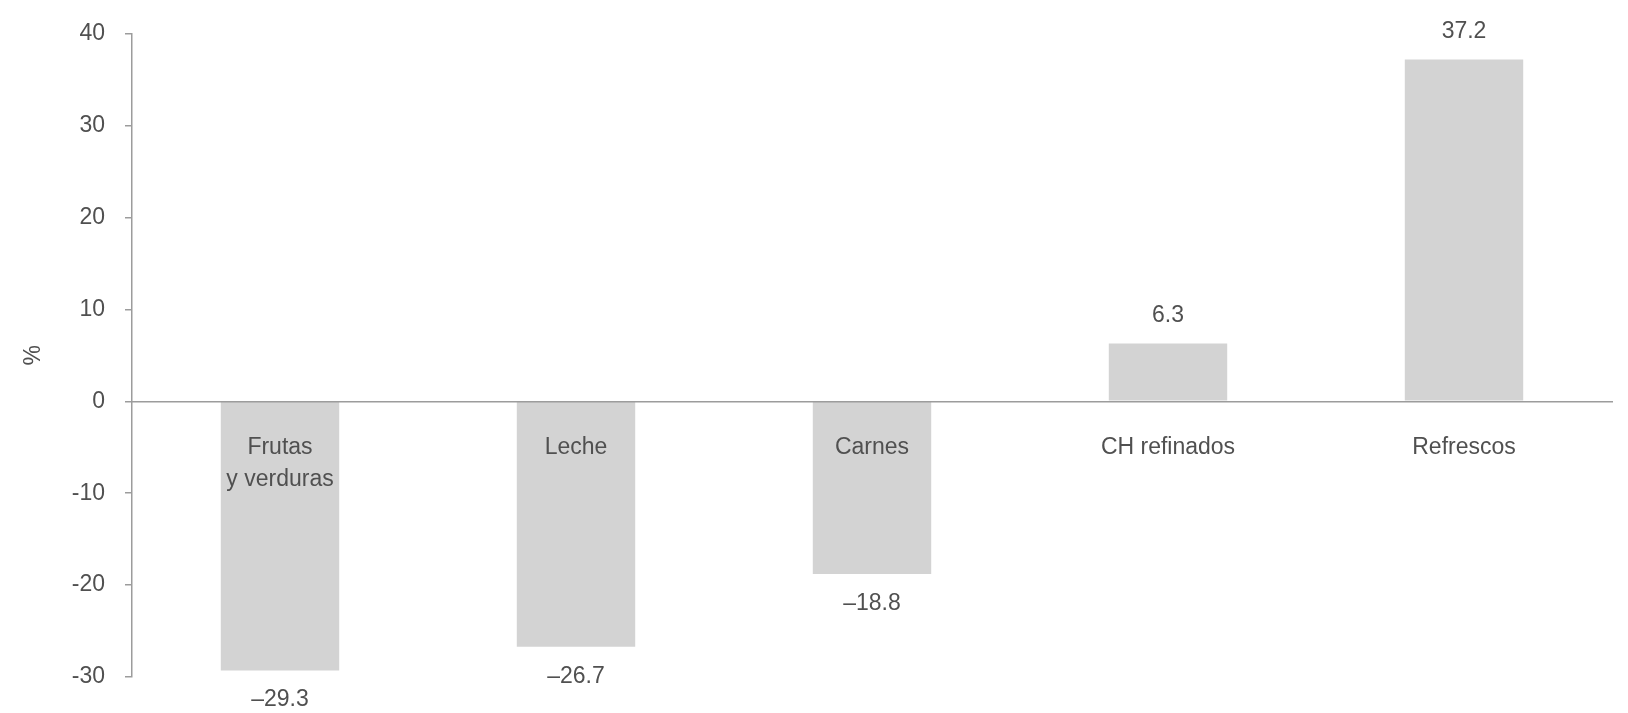 The width and height of the screenshot is (1628, 713). Describe the element at coordinates (280, 698) in the screenshot. I see `data-label: –29.3` at that location.